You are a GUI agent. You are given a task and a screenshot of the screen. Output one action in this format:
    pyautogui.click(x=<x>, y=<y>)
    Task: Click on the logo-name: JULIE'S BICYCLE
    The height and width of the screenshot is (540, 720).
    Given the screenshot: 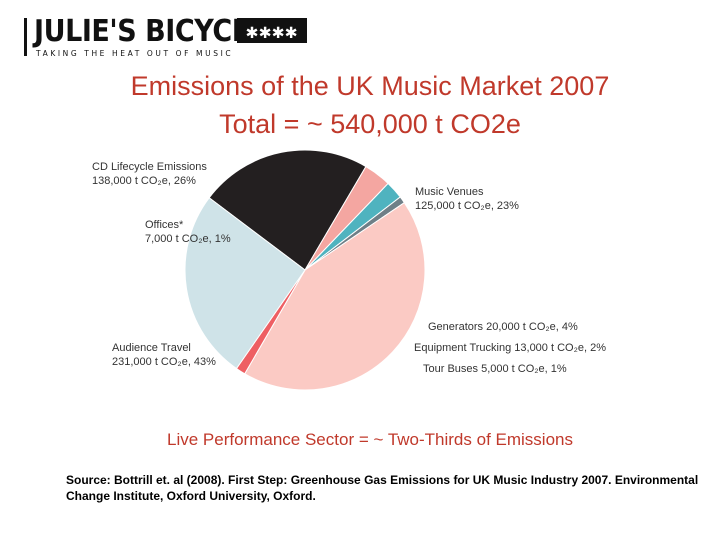 What is the action you would take?
    pyautogui.click(x=150, y=31)
    